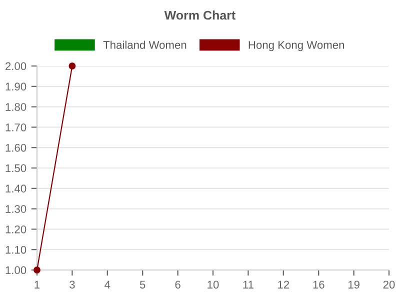  Describe the element at coordinates (213, 284) in the screenshot. I see `x-tick-label: 10` at that location.